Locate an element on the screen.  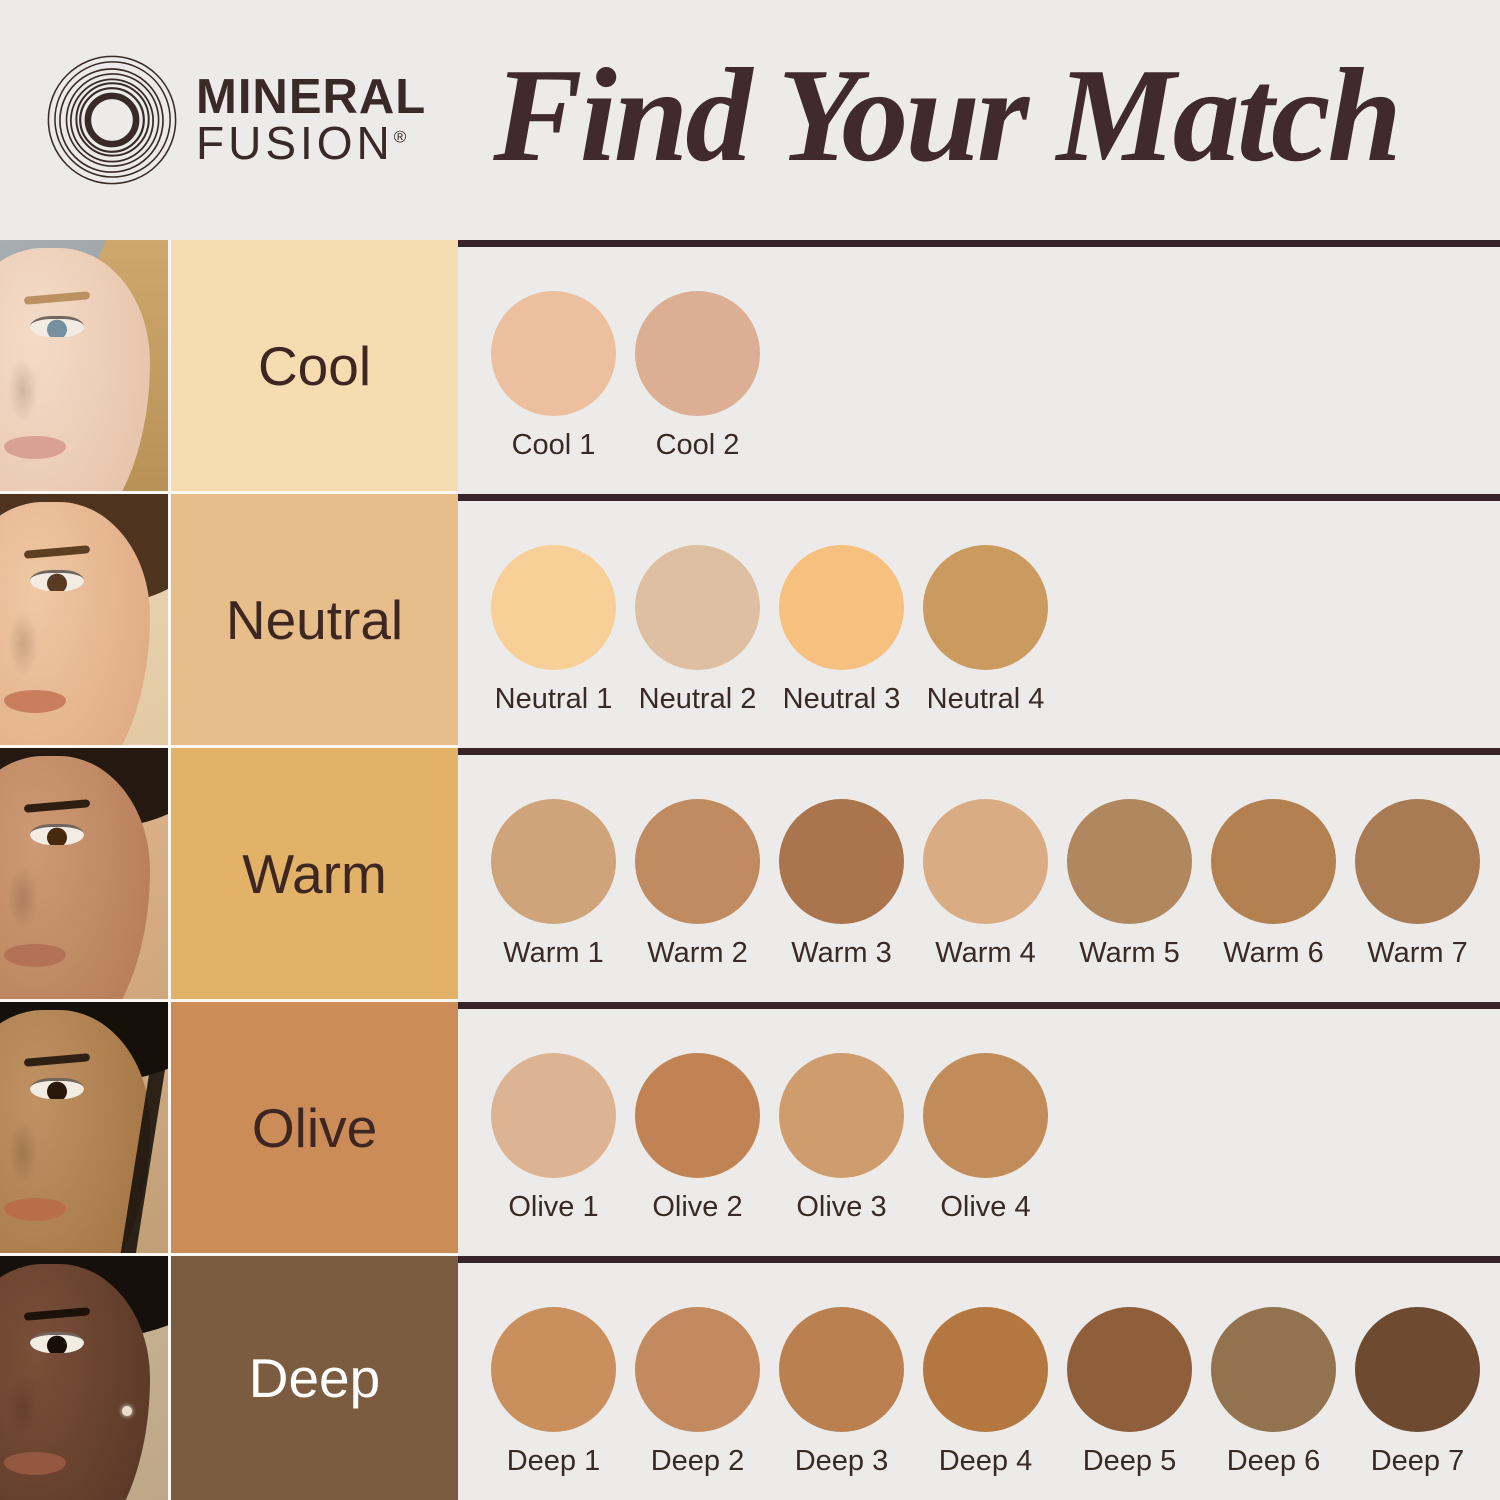
shade-swatch: Warm 3 is located at coordinates (841, 884).